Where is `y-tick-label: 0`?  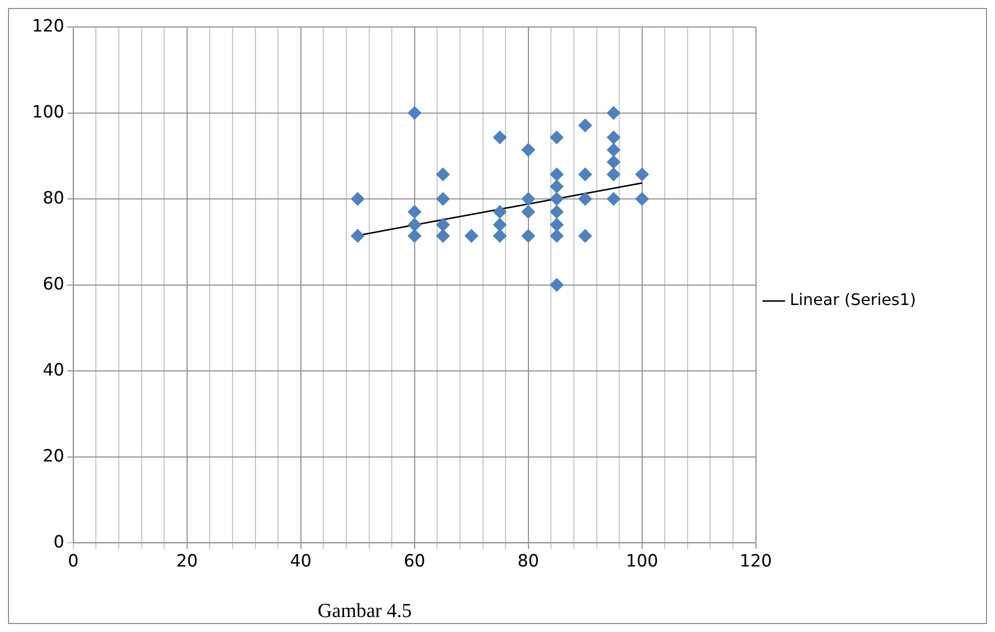
y-tick-label: 0 is located at coordinates (59, 541).